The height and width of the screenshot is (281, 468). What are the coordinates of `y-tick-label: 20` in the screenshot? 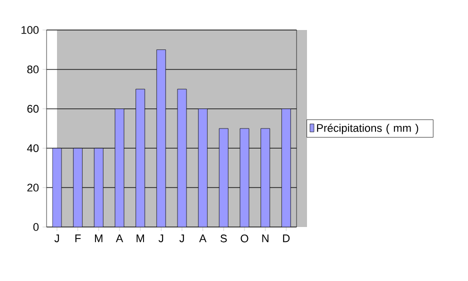 It's located at (33, 188).